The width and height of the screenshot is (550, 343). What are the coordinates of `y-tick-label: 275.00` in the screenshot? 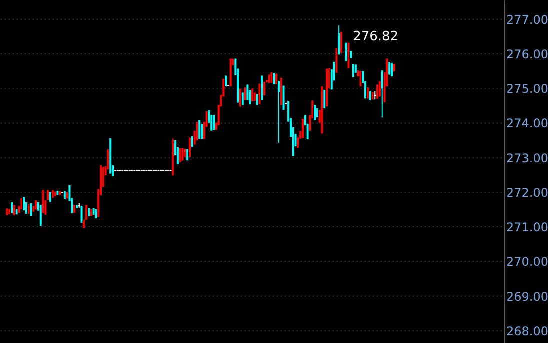 It's located at (527, 89).